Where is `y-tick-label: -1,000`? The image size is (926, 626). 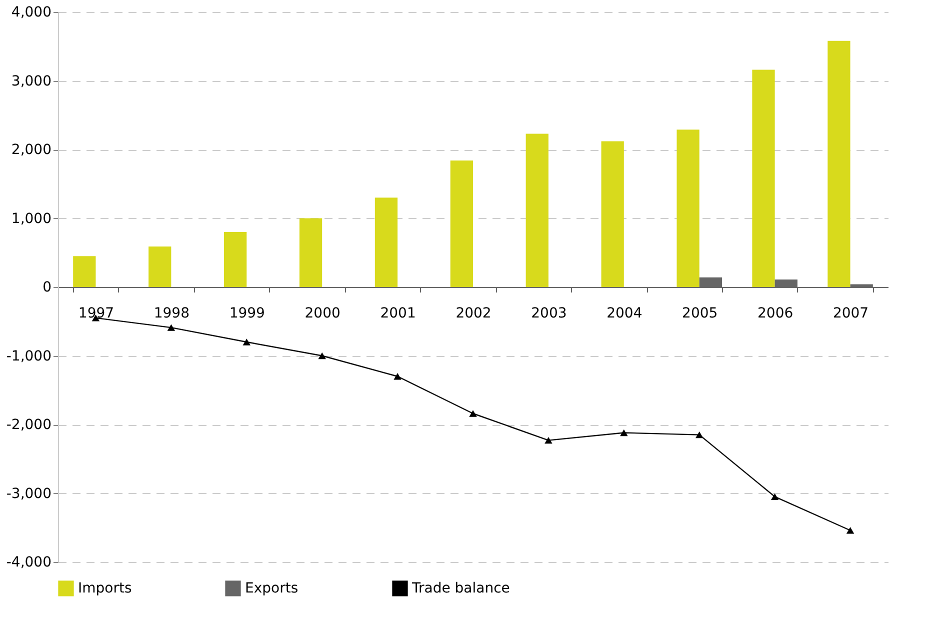 y-tick-label: -1,000 is located at coordinates (29, 356).